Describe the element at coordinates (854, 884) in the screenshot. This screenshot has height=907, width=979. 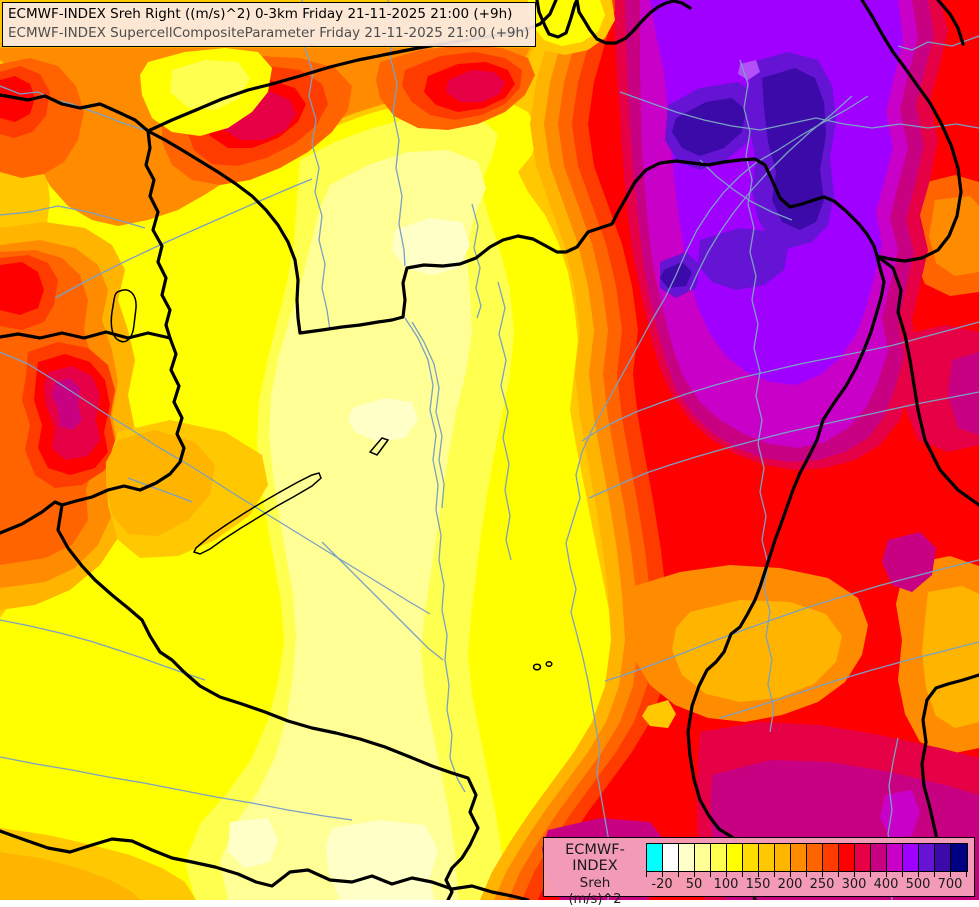
I see `legend-tick-label: 300` at that location.